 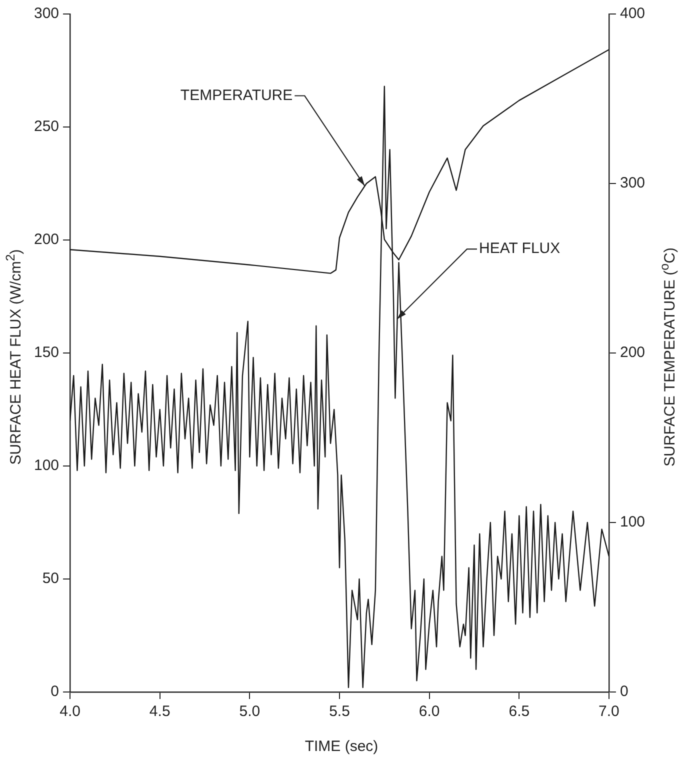 What do you see at coordinates (47, 13) in the screenshot?
I see `y-tick-label: 300` at bounding box center [47, 13].